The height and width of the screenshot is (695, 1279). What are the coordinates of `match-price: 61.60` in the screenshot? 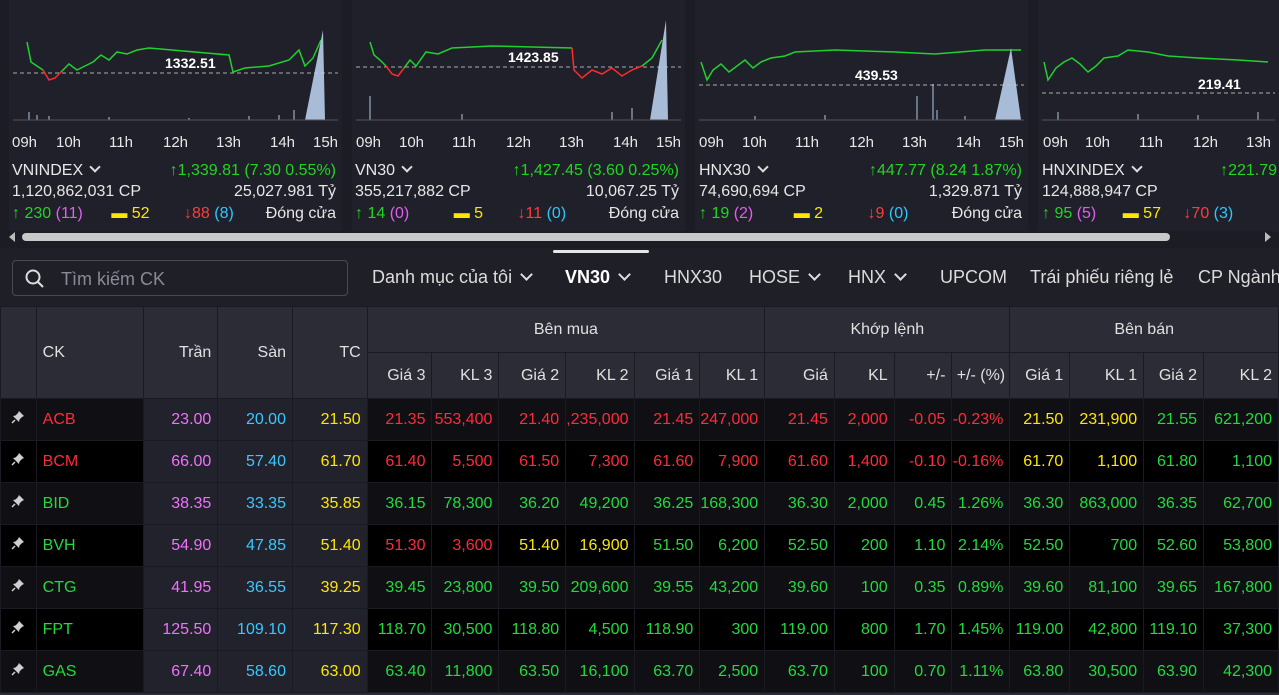 It's located at (799, 461).